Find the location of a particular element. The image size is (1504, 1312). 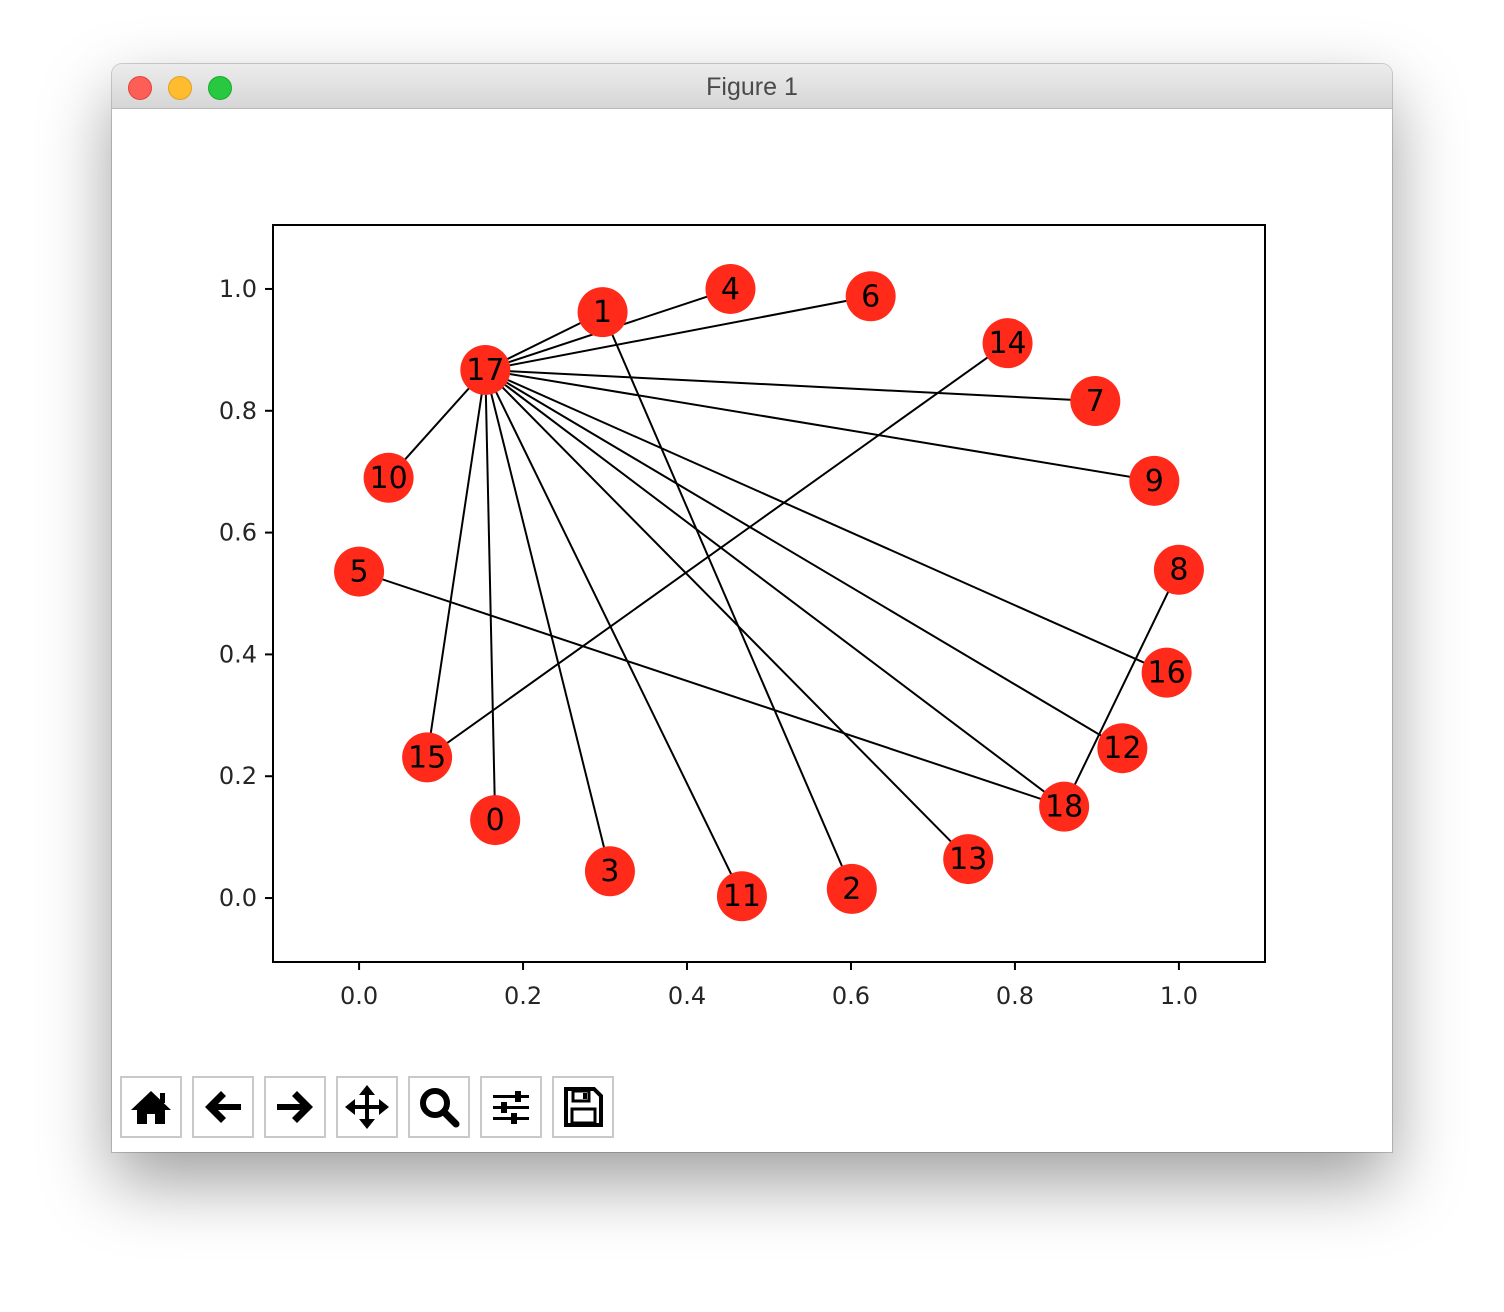

node-label: 2 is located at coordinates (851, 889).